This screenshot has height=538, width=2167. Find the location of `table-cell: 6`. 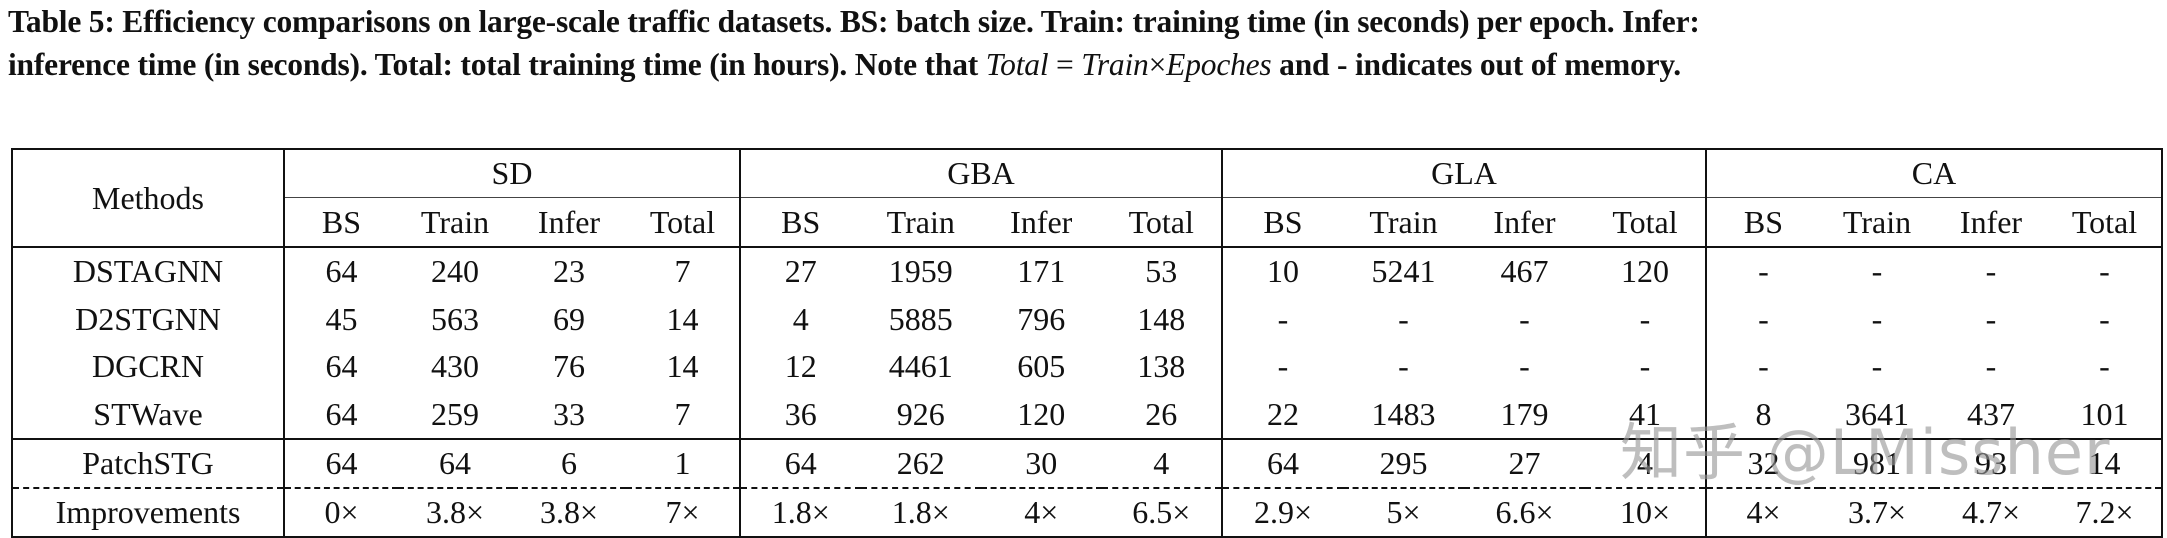

table-cell: 6 is located at coordinates (569, 463).